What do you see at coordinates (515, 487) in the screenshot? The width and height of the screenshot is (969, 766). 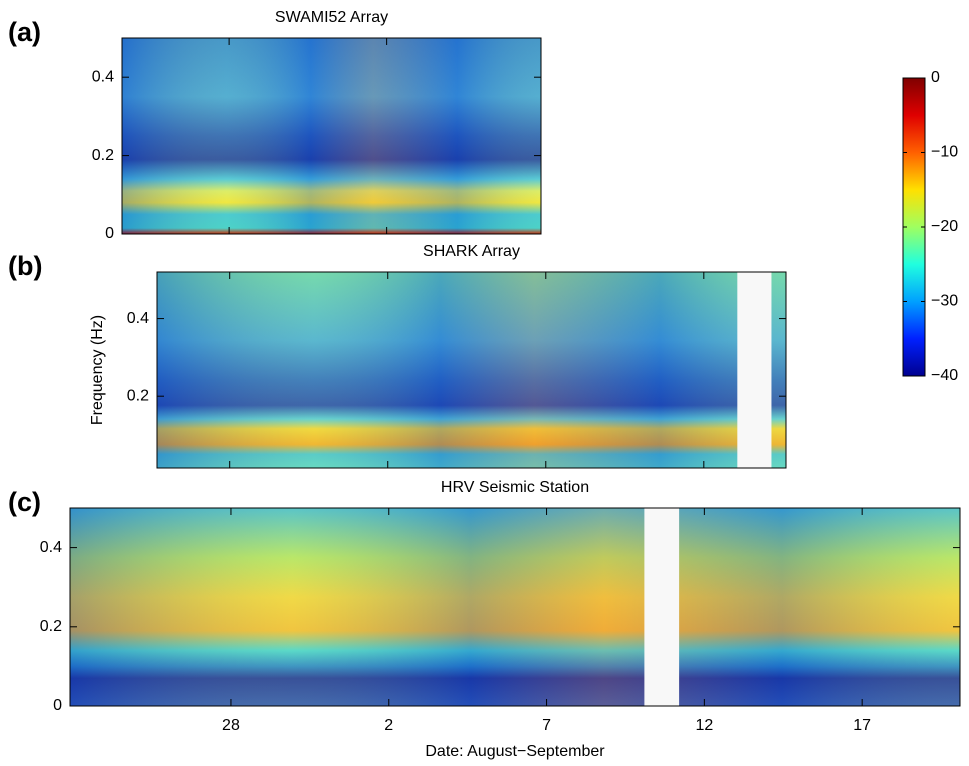 I see `chart-title: HRV Seismic Station` at bounding box center [515, 487].